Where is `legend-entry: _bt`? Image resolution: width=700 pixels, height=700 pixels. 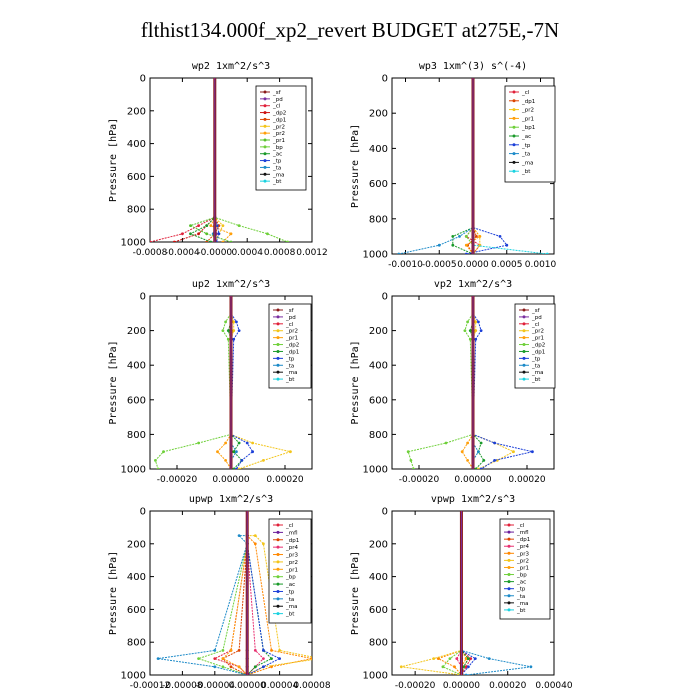
legend-entry: _bt is located at coordinates (290, 380).